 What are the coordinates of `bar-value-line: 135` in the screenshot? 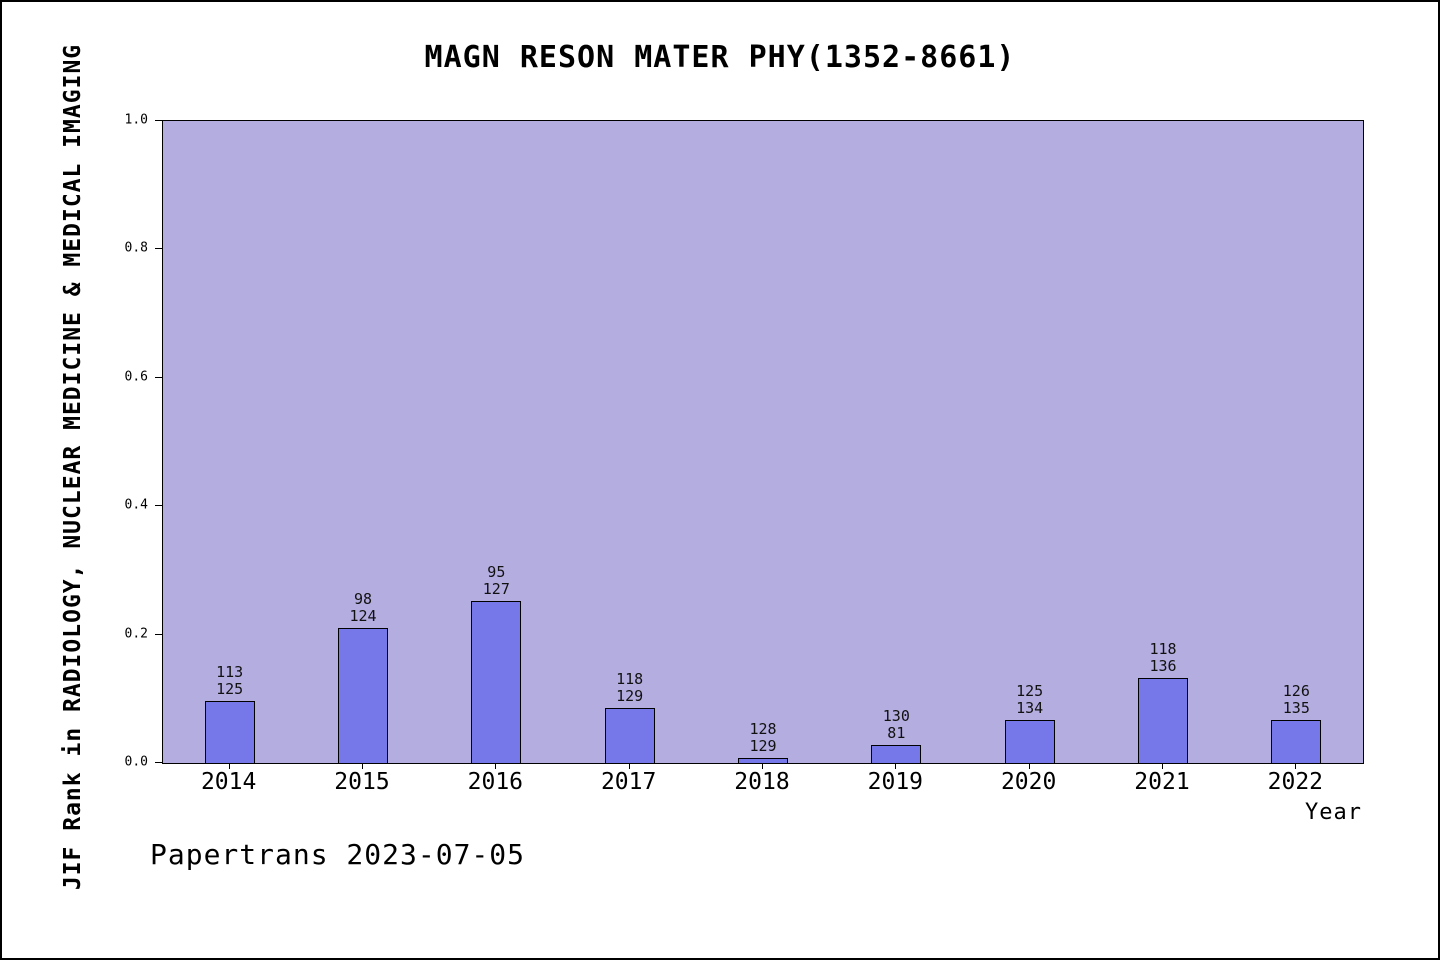 It's located at (1296, 708).